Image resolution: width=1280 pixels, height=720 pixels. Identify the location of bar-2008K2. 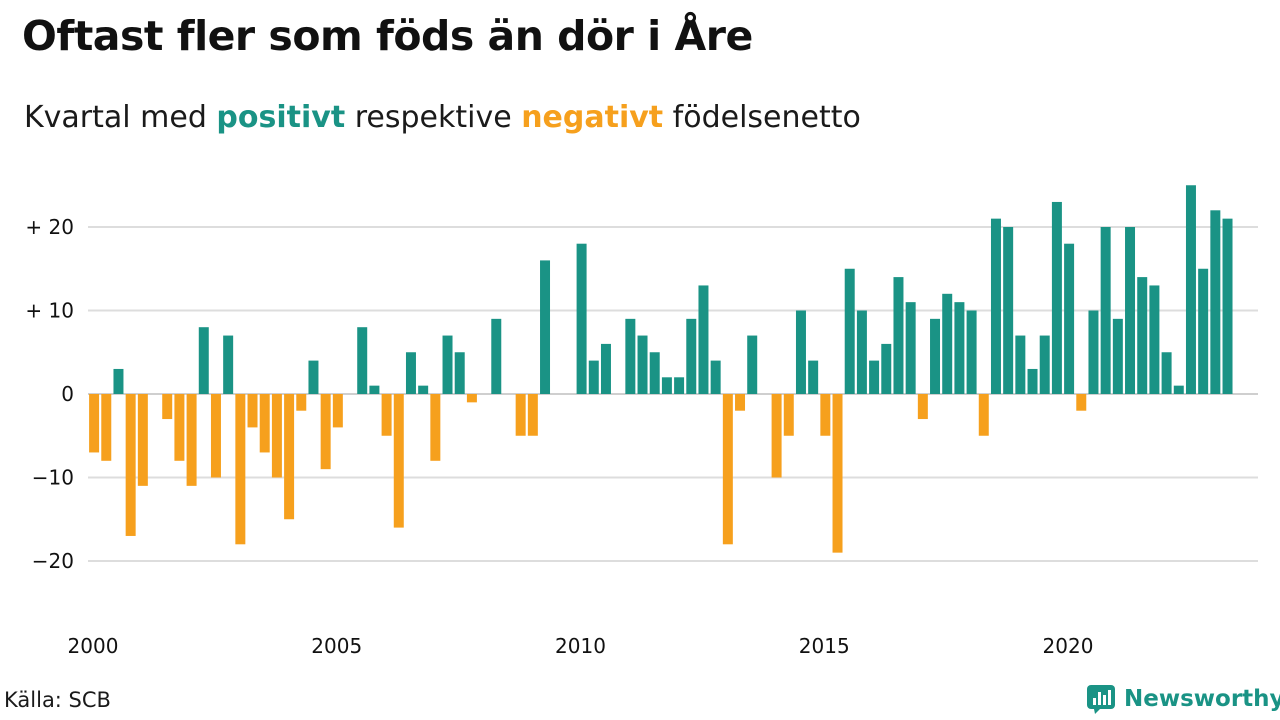
(496, 356).